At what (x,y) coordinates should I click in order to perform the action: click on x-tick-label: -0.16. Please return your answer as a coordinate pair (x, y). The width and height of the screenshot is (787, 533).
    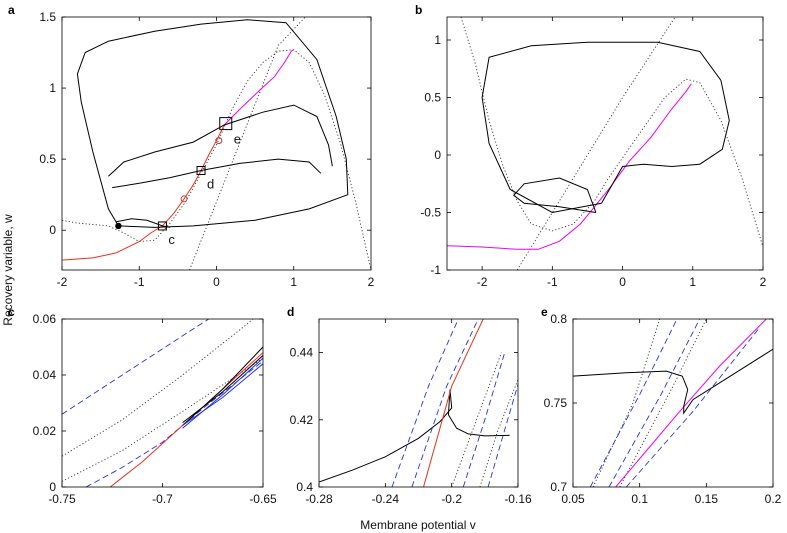
    Looking at the image, I should click on (518, 499).